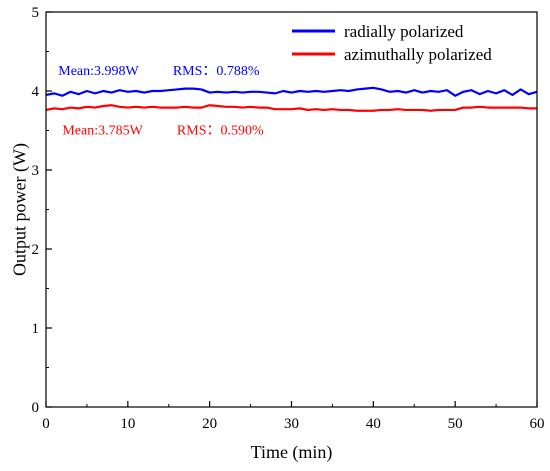 The width and height of the screenshot is (550, 471). What do you see at coordinates (418, 54) in the screenshot?
I see `legend-label: azimuthally polarized` at bounding box center [418, 54].